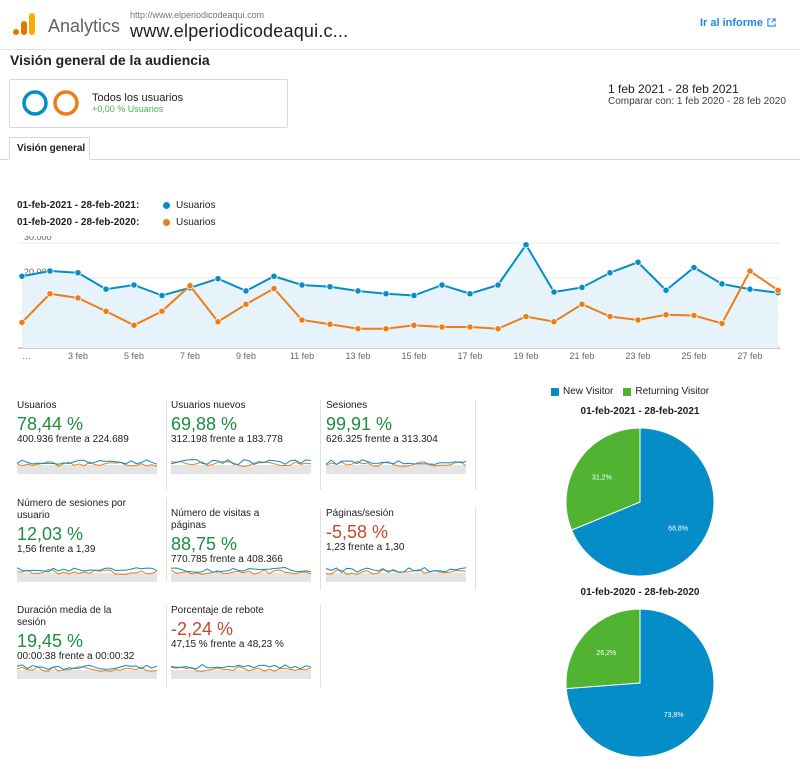 The width and height of the screenshot is (800, 769). Describe the element at coordinates (627, 391) in the screenshot. I see `legend-swatch-returning` at that location.